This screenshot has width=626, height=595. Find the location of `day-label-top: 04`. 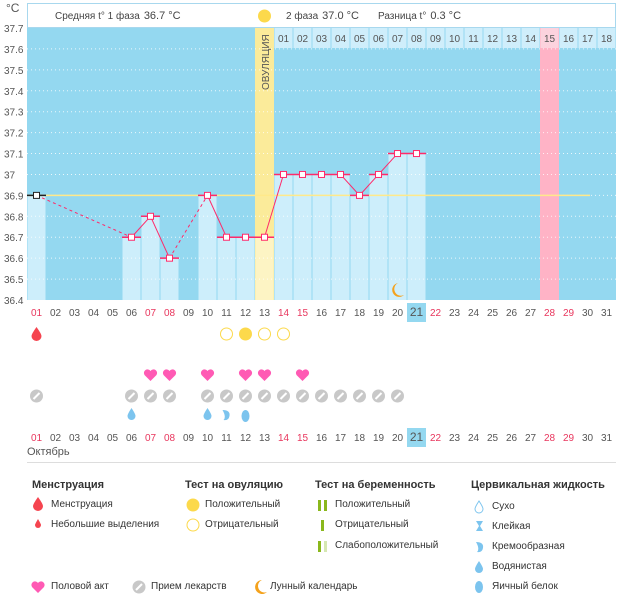

day-label-top: 04 is located at coordinates (94, 313).